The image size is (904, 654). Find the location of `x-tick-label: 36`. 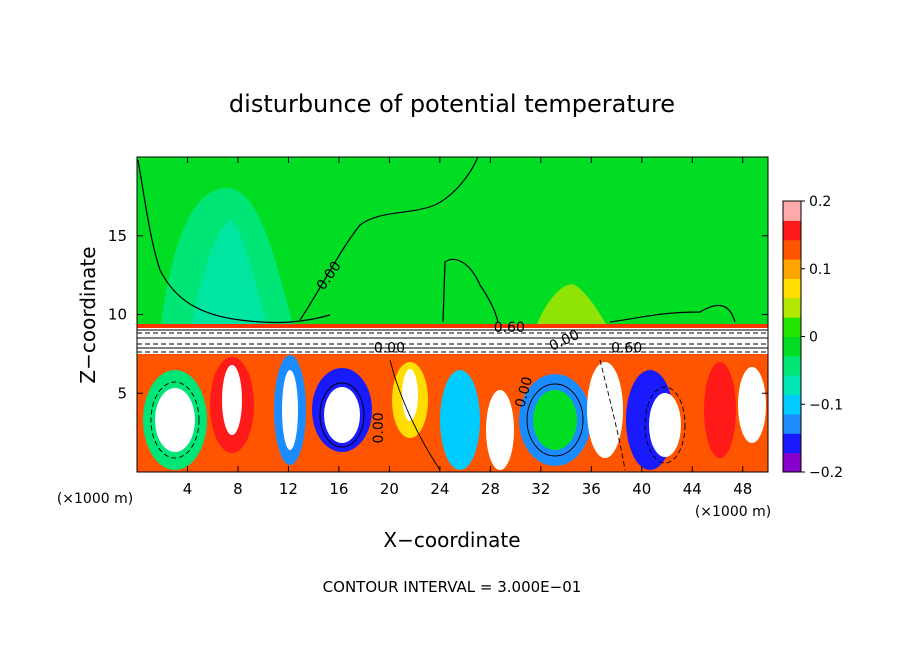

x-tick-label: 36 is located at coordinates (591, 489).